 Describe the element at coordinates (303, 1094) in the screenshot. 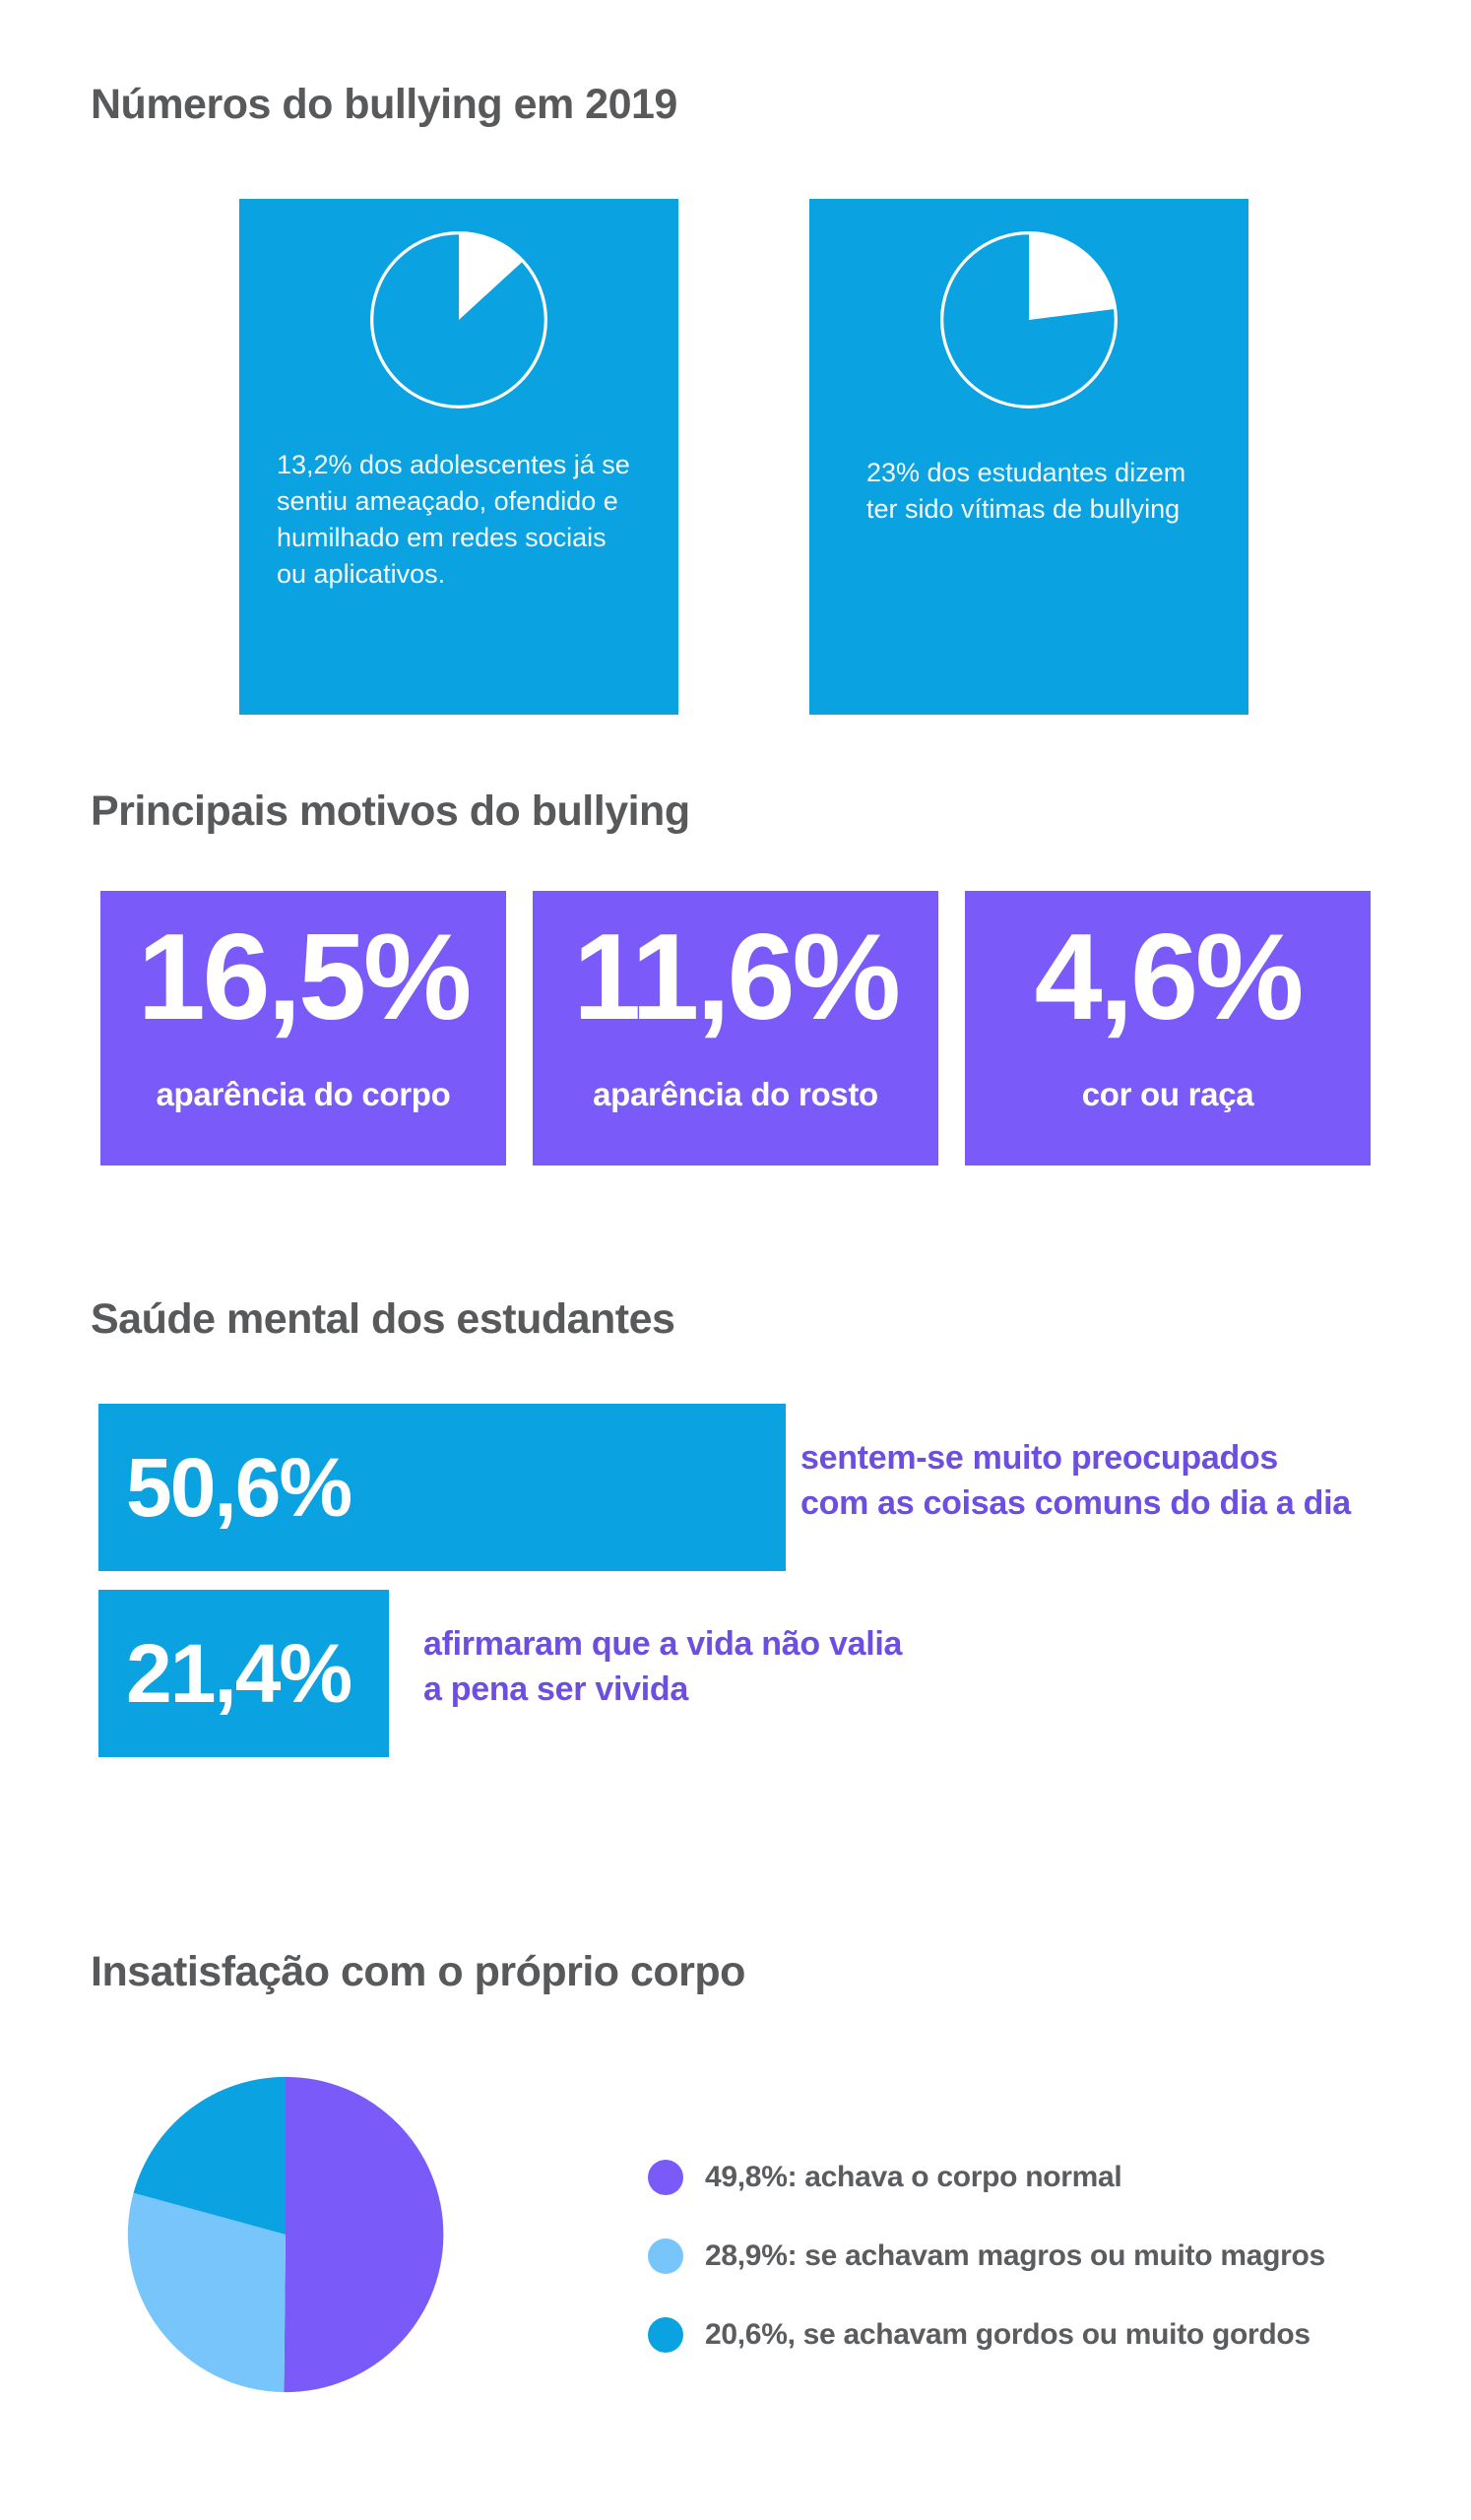

I see `motive-label: aparência do corpo` at that location.